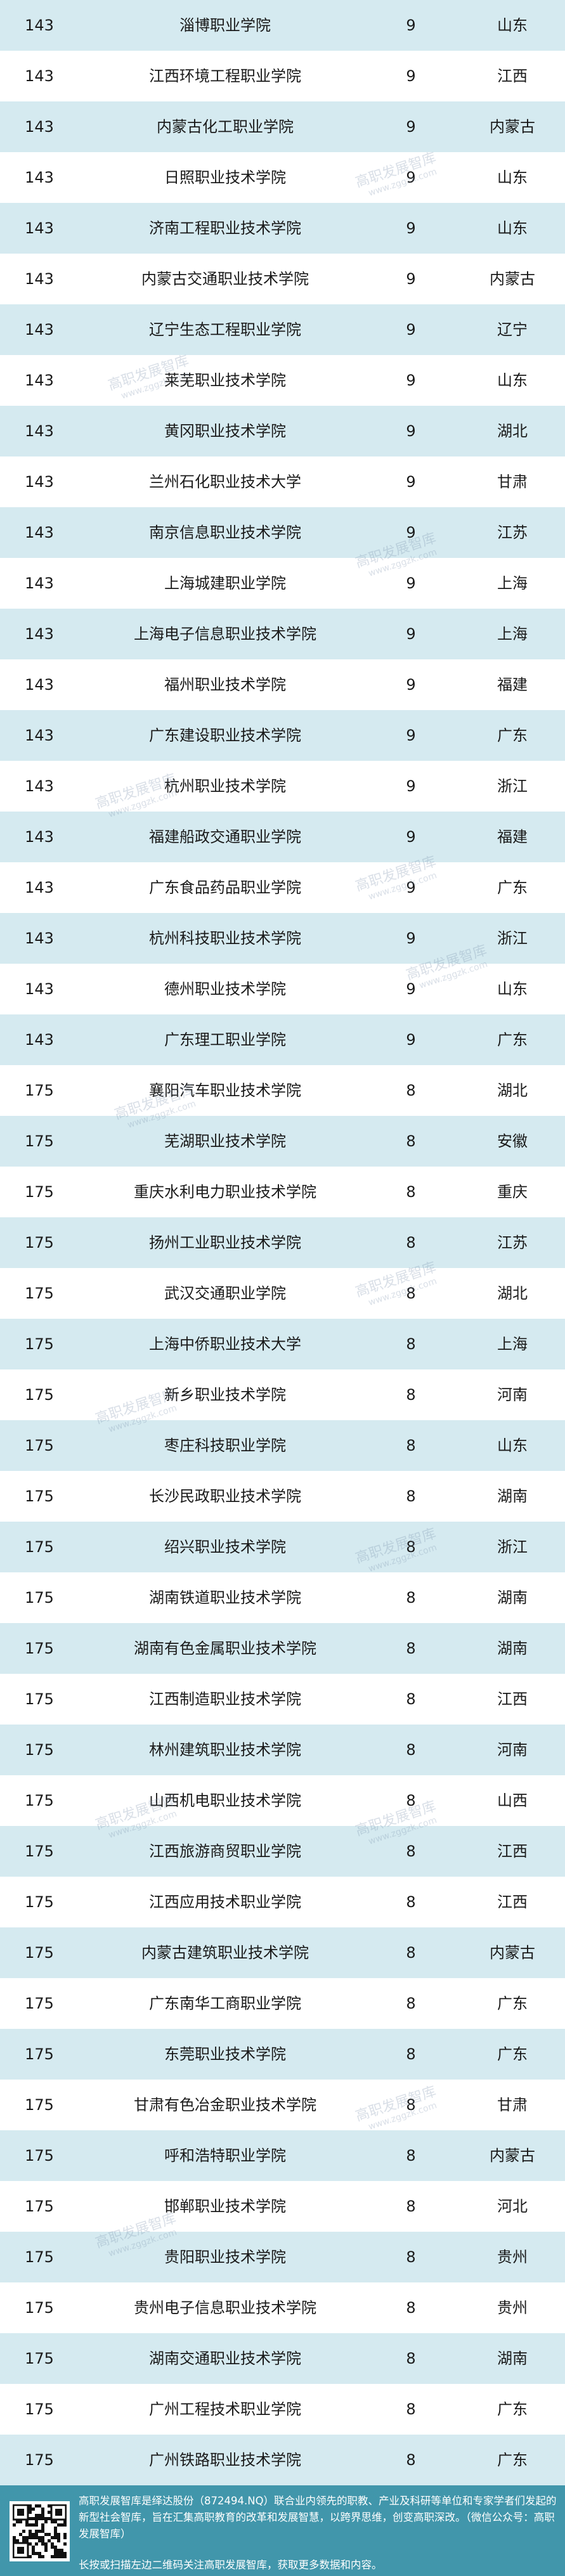 This screenshot has width=565, height=2576. I want to click on school-name-cell: 辽宁生态工程职业学院, so click(225, 330).